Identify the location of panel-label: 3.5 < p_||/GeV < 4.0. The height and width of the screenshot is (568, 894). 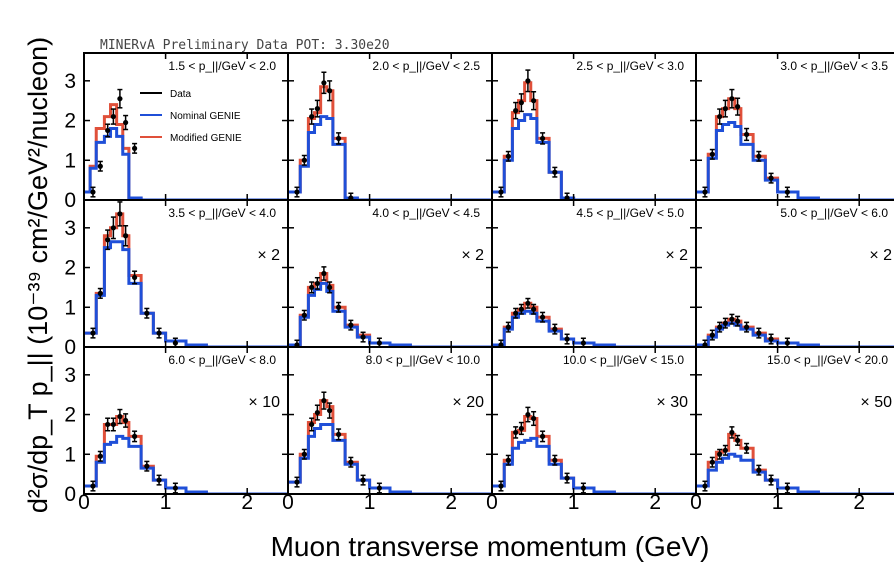
(222, 213).